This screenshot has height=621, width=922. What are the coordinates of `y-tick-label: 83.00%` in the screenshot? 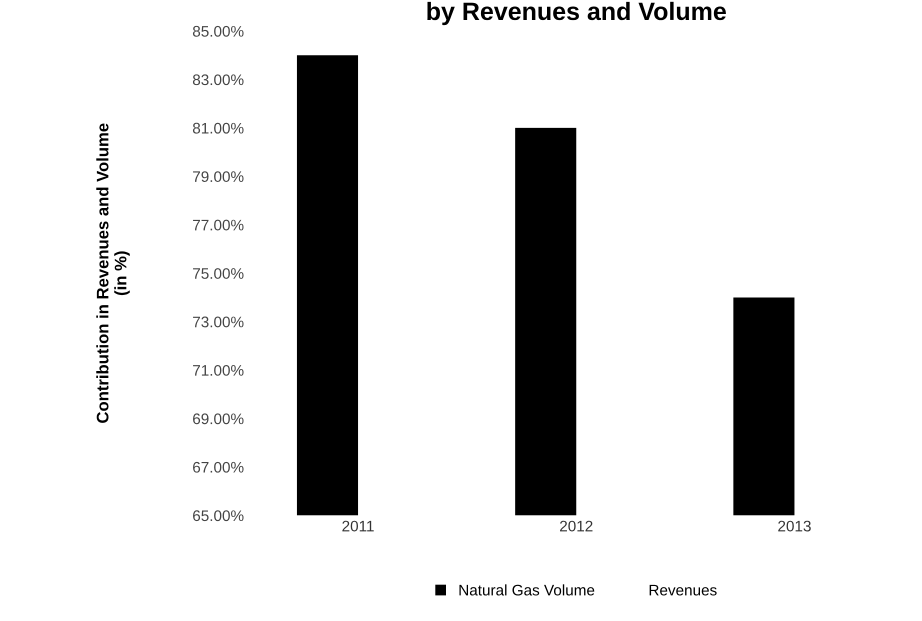 It's located at (218, 80).